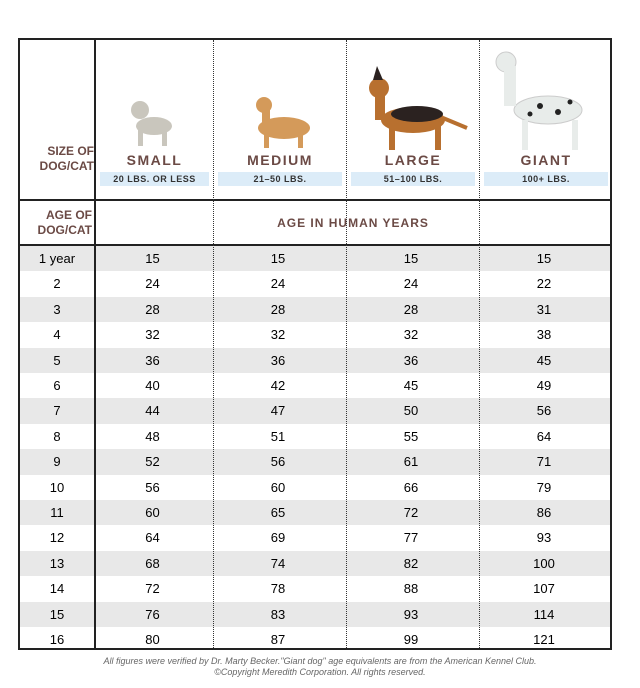 The image size is (640, 688). I want to click on human-age-cell: 76, so click(152, 614).